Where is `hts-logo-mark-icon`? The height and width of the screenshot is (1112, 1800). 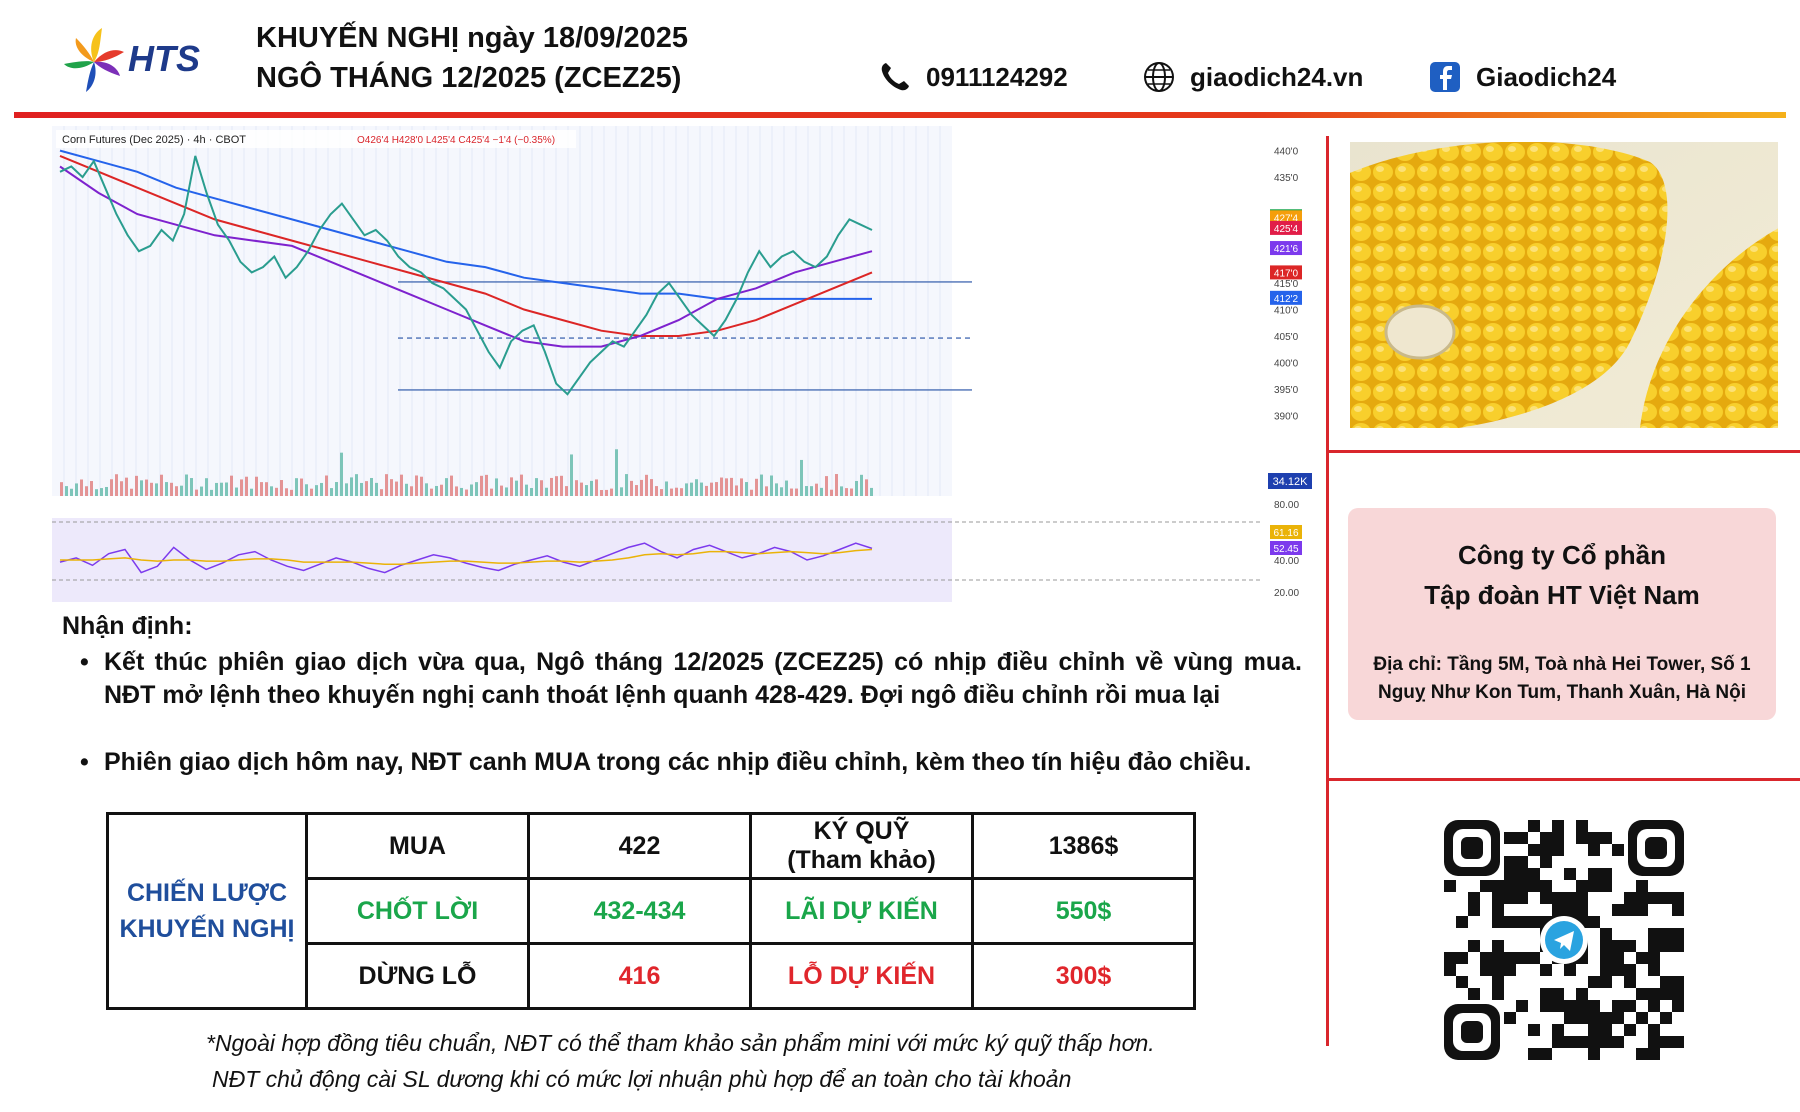 hts-logo-mark-icon is located at coordinates (94, 60).